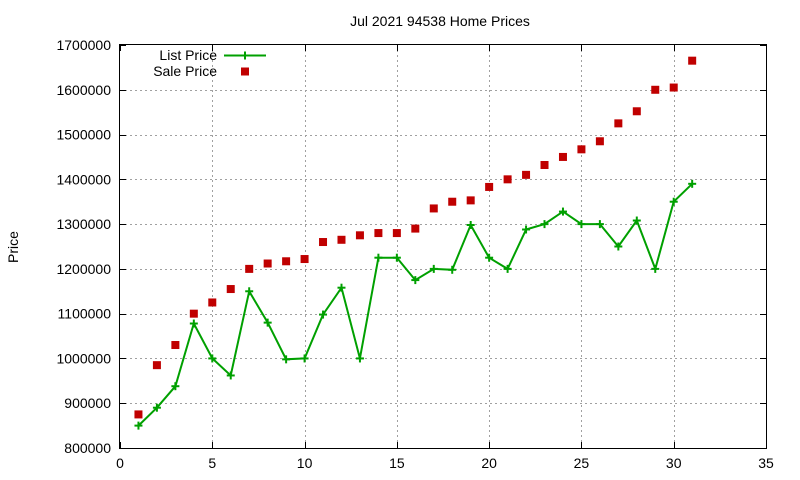 The height and width of the screenshot is (480, 800). Describe the element at coordinates (83, 179) in the screenshot. I see `y-tick-label: 1400000` at that location.